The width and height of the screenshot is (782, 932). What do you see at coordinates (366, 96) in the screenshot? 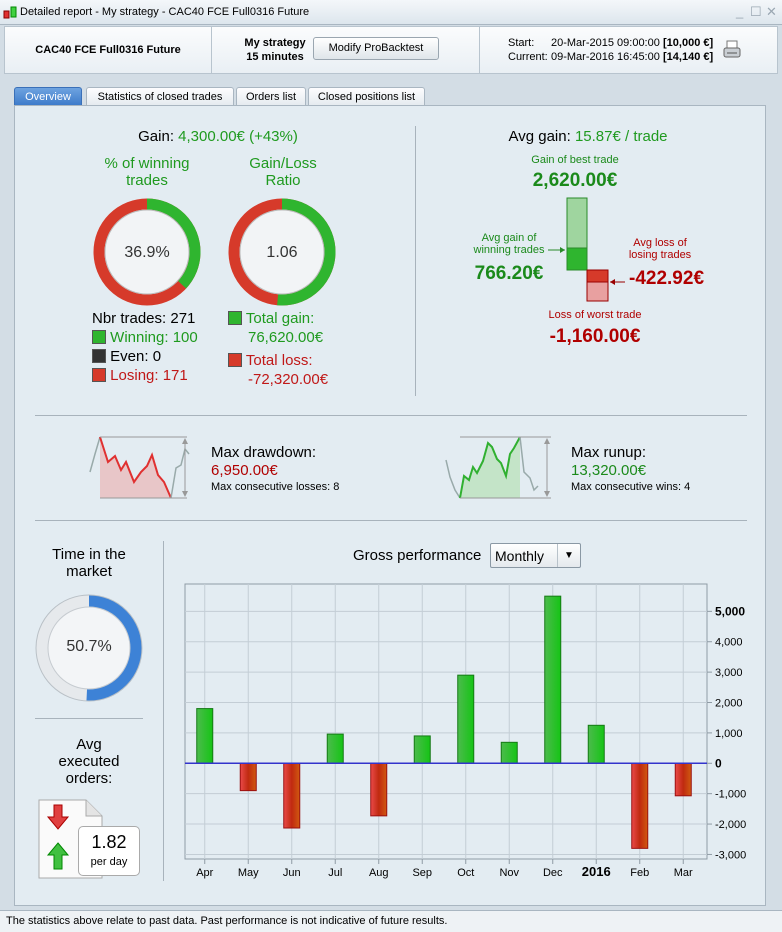
I see `tab-closed-positions-list: Closed positions list` at bounding box center [366, 96].